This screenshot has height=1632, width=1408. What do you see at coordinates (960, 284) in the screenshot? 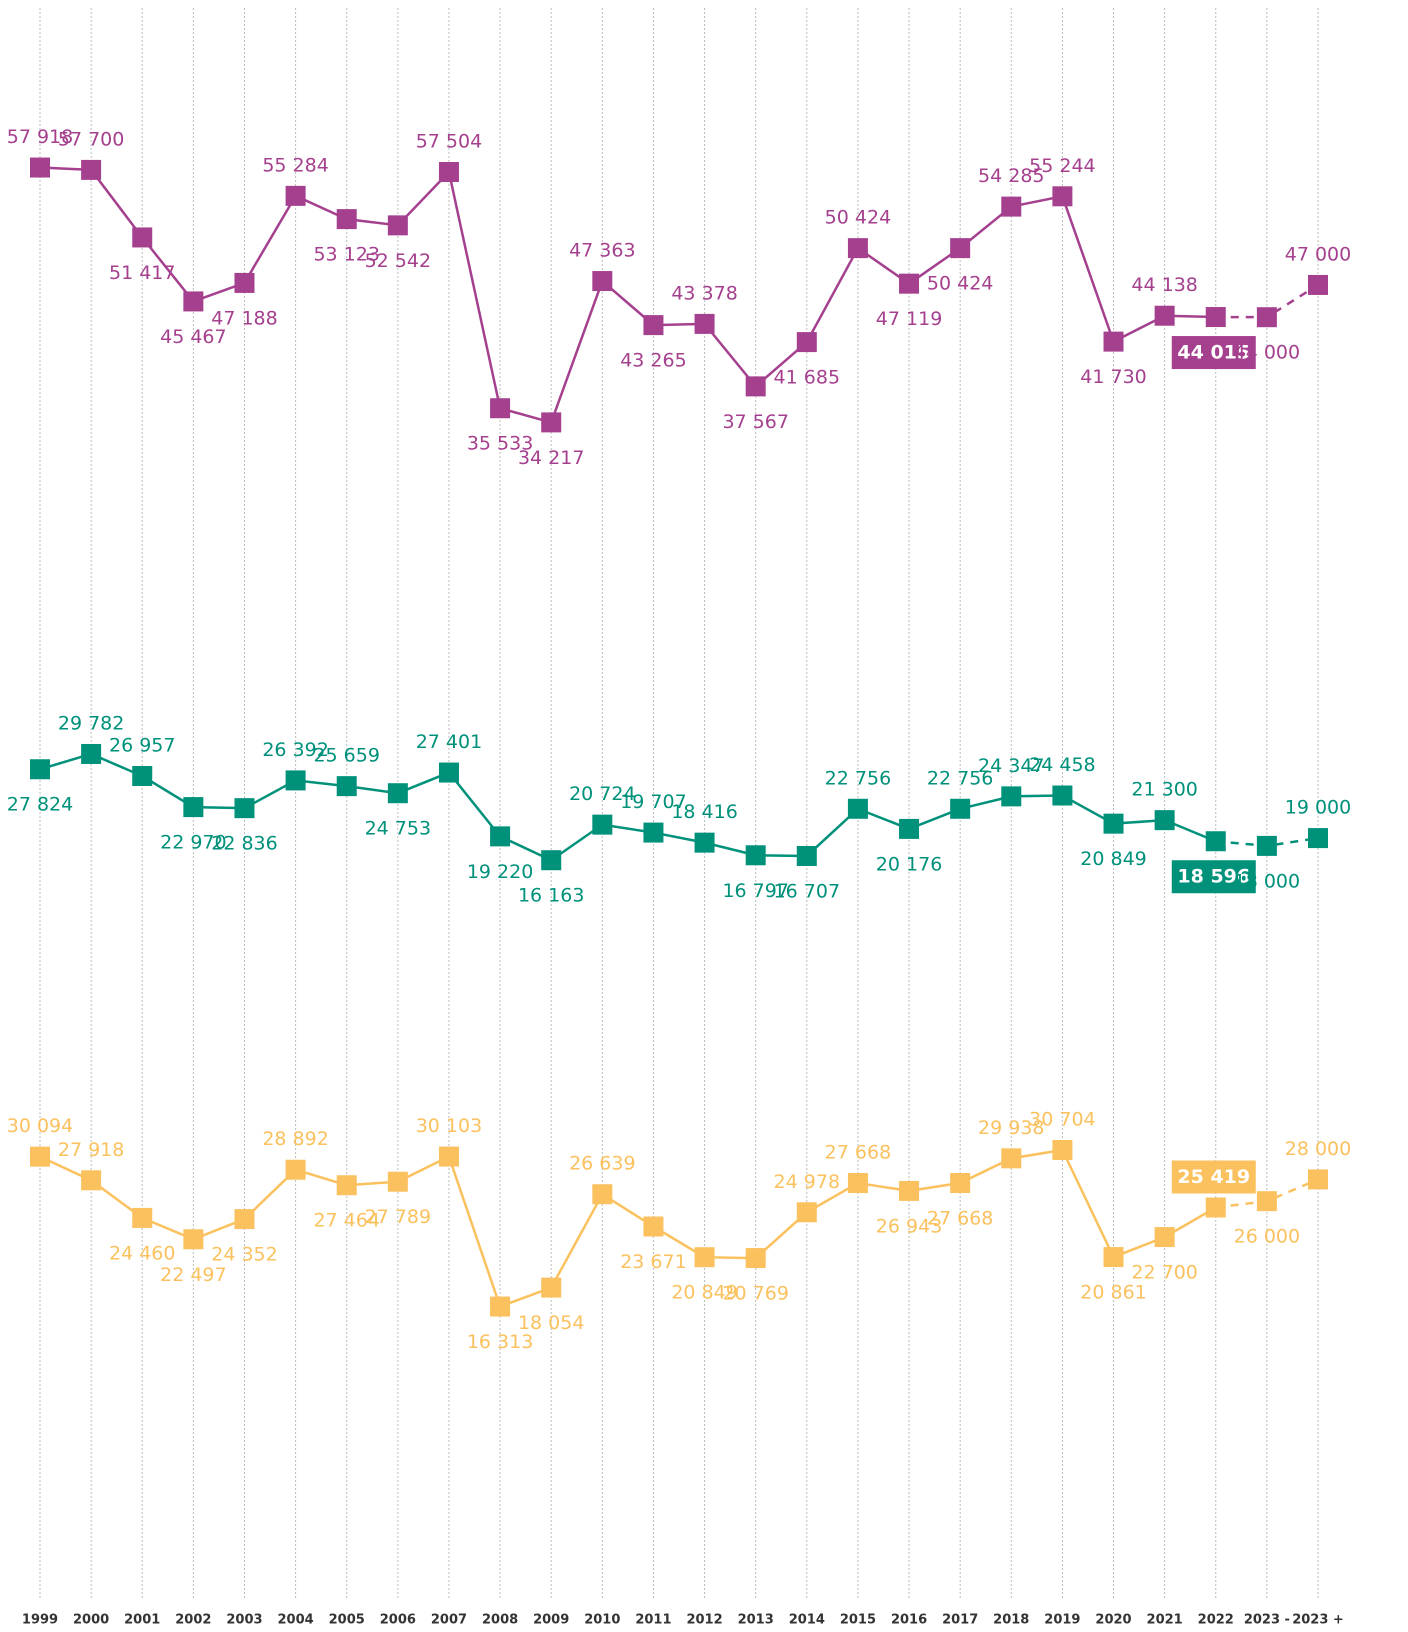
I see `value-label: 50 424` at bounding box center [960, 284].